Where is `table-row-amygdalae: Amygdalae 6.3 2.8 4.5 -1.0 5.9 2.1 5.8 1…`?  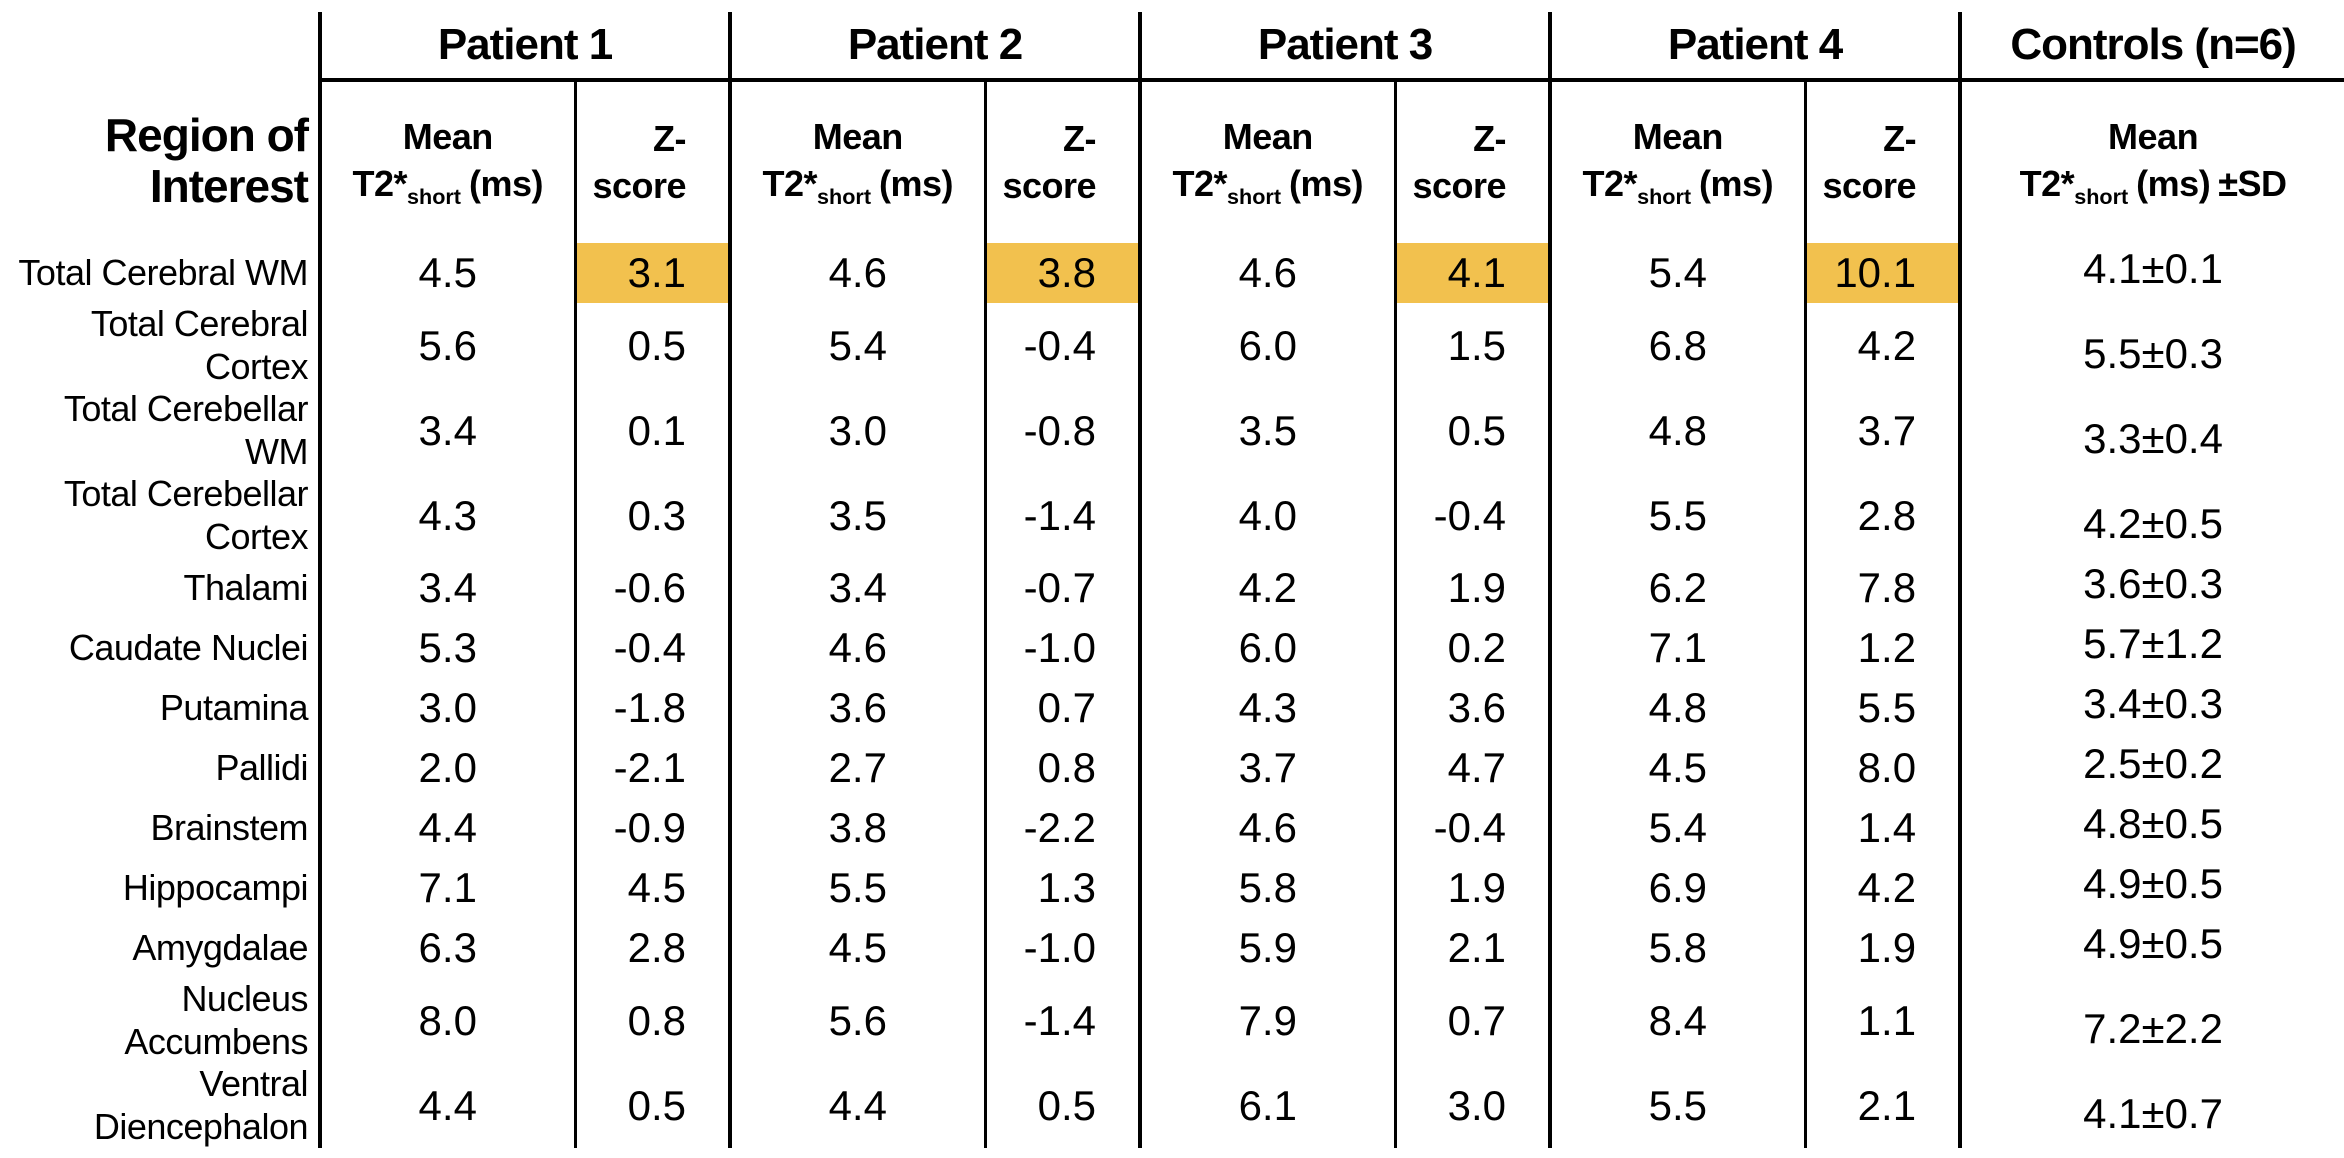
table-row-amygdalae: Amygdalae 6.3 2.8 4.5 -1.0 5.9 2.1 5.8 1… is located at coordinates (1172, 948).